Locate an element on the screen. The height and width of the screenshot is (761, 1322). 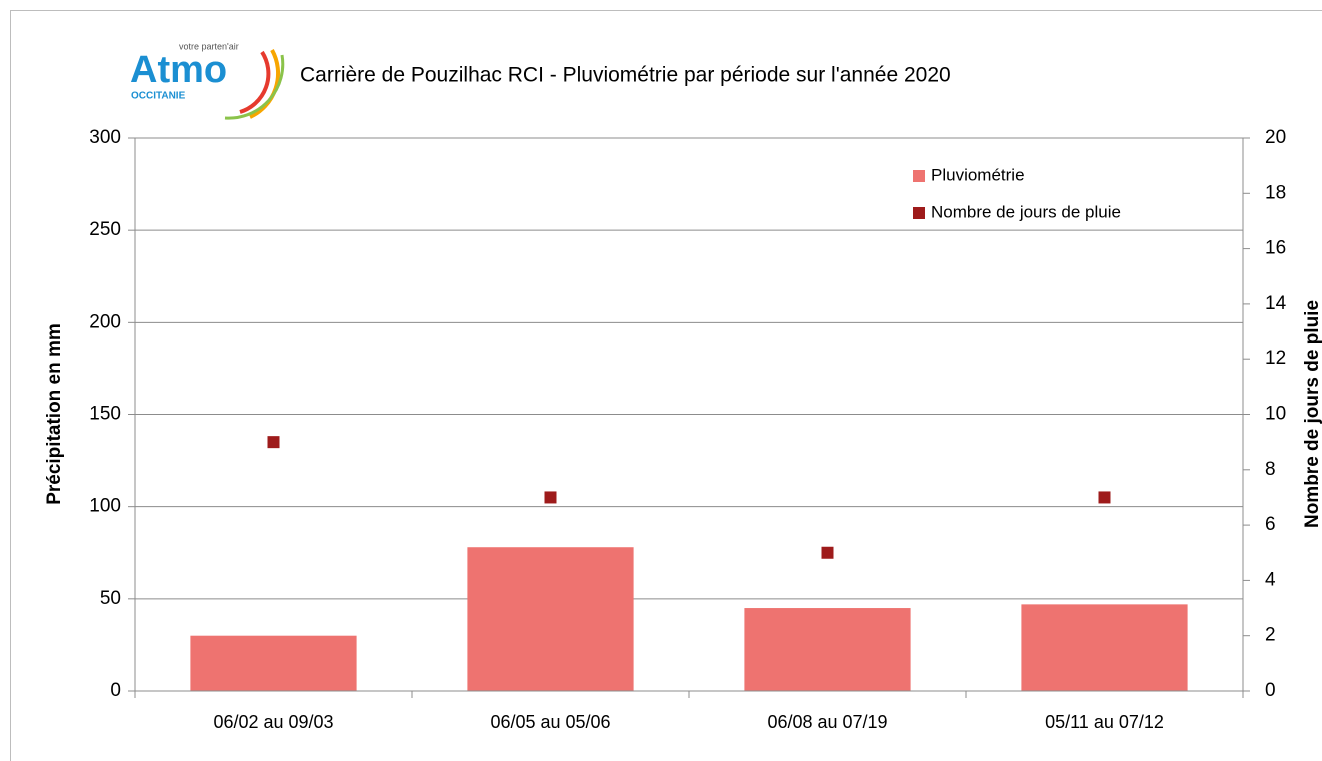
y2-tick-label: 0 is located at coordinates (1270, 690).